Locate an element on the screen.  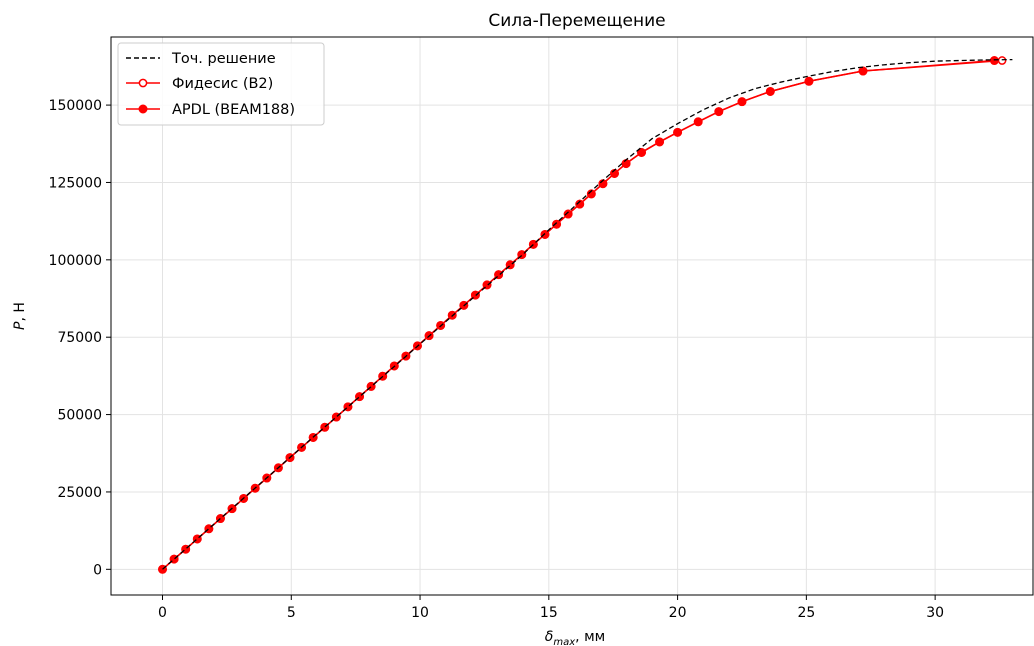
legend-swatch-apdl-marker is located at coordinates (143, 109).